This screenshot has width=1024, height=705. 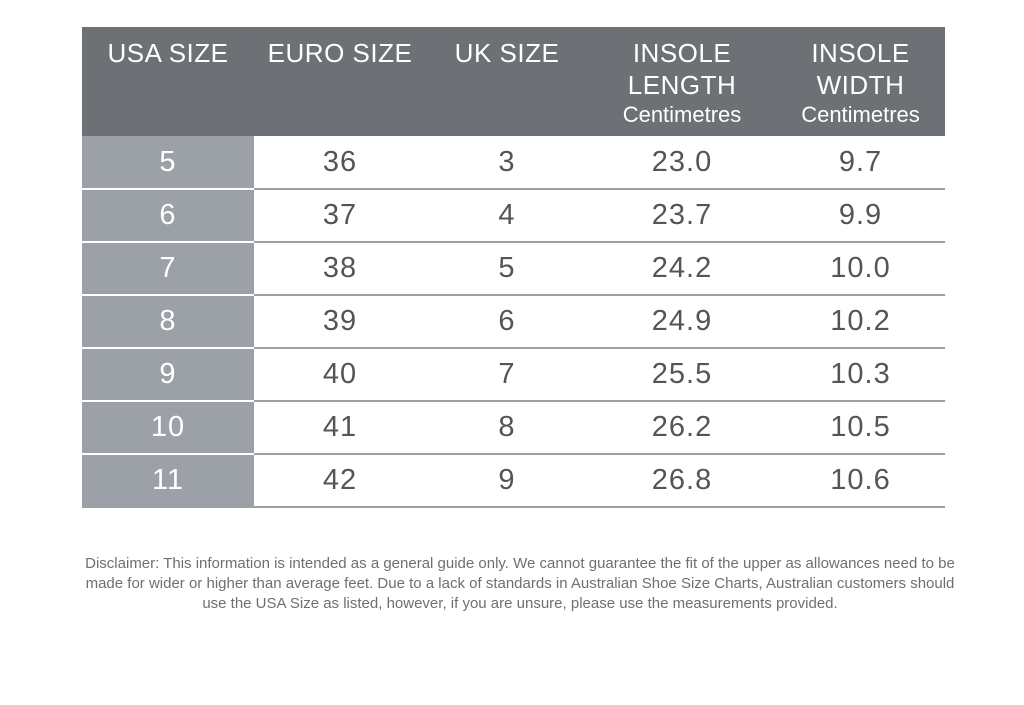 What do you see at coordinates (340, 163) in the screenshot?
I see `euro-size-cell: 36` at bounding box center [340, 163].